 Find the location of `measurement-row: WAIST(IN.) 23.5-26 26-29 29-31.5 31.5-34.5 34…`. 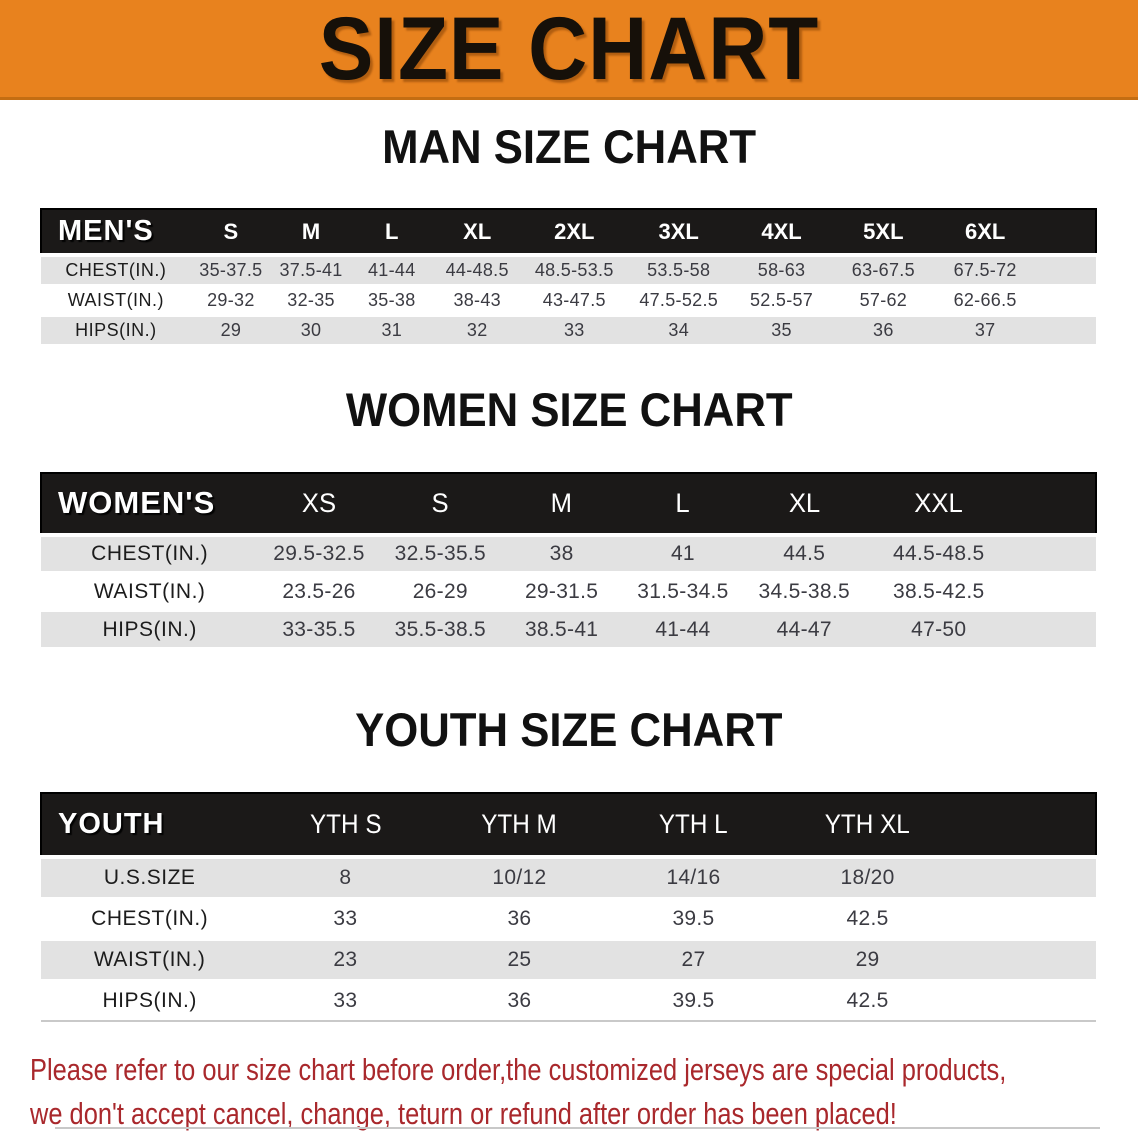

measurement-row: WAIST(IN.) 23.5-26 26-29 29-31.5 31.5-34.5 34… is located at coordinates (568, 591).